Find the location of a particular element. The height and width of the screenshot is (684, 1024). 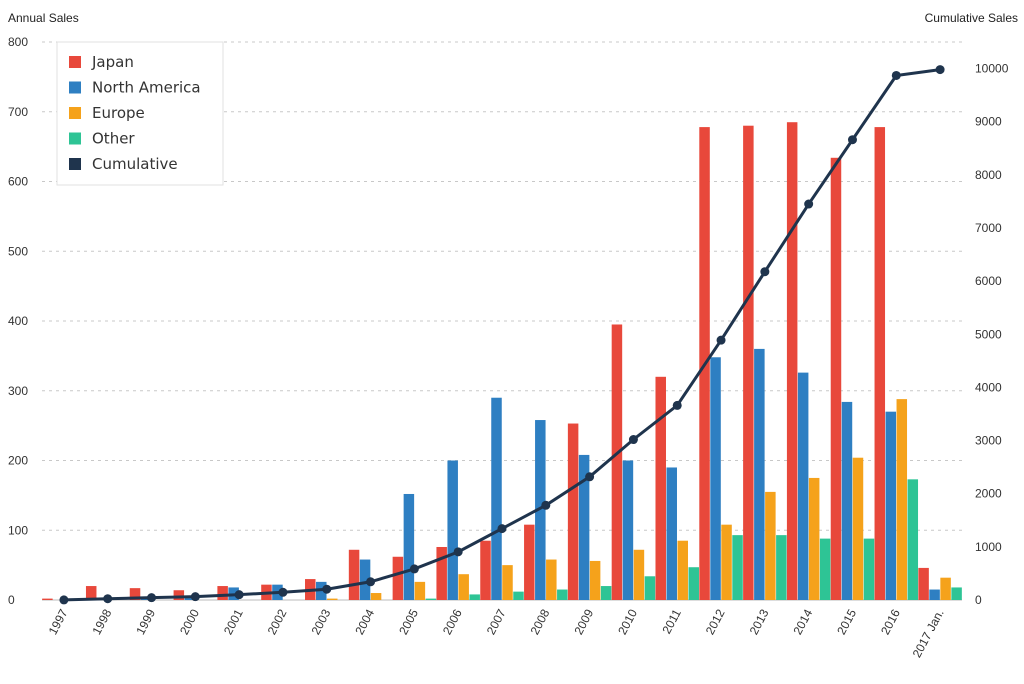

point-cumulative-2012 is located at coordinates (721, 340).